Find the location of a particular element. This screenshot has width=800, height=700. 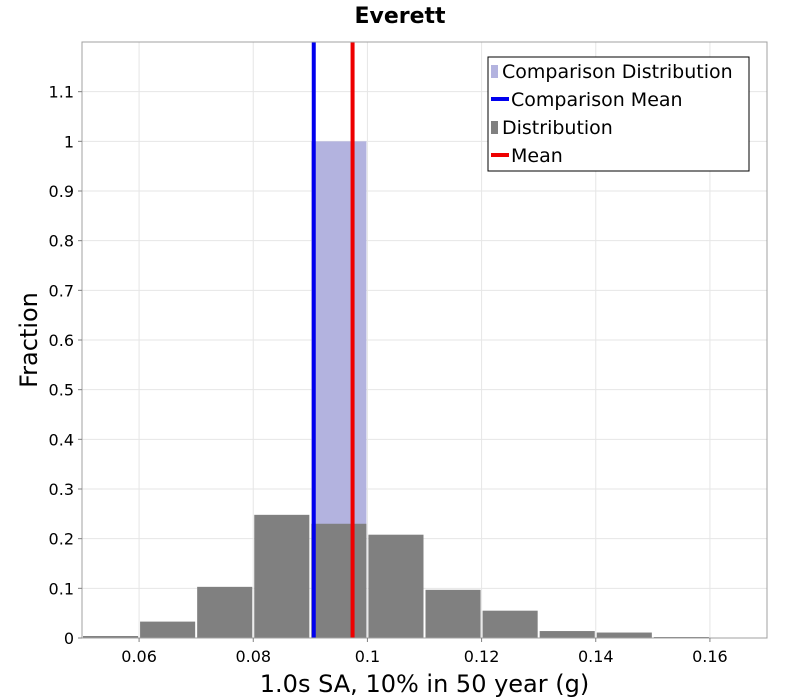

legend-label: Distribution is located at coordinates (557, 128).